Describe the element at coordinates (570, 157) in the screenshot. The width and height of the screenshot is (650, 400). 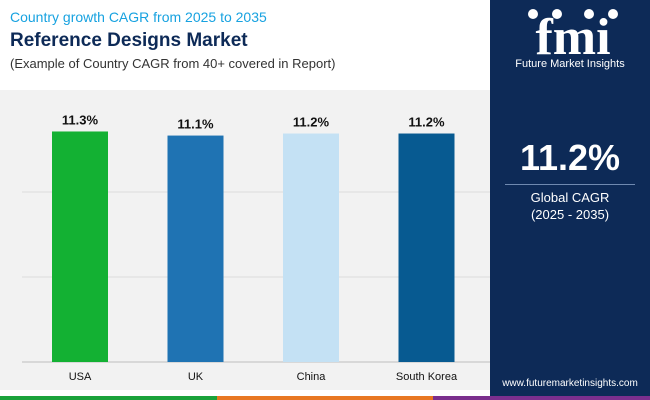
I see `global-cagr-value: 11.2%` at that location.